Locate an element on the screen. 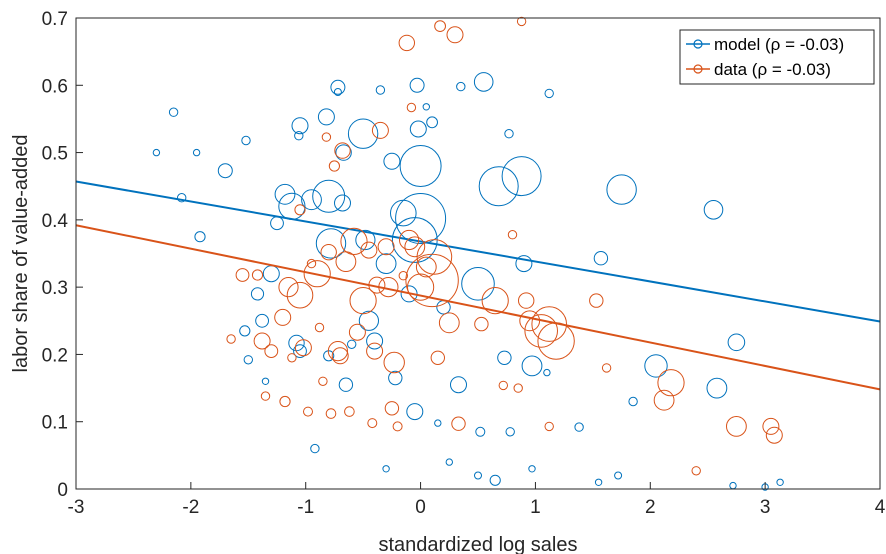  y-tick-label: 0.5 is located at coordinates (55, 154).